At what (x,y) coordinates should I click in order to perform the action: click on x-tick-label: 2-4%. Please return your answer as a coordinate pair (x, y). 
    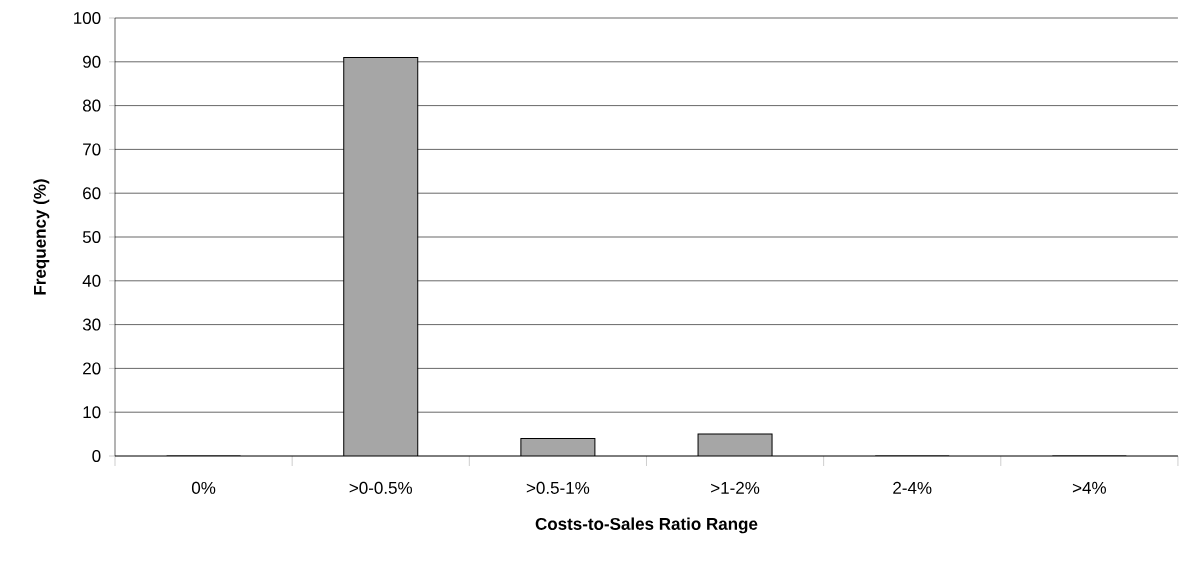
    Looking at the image, I should click on (912, 487).